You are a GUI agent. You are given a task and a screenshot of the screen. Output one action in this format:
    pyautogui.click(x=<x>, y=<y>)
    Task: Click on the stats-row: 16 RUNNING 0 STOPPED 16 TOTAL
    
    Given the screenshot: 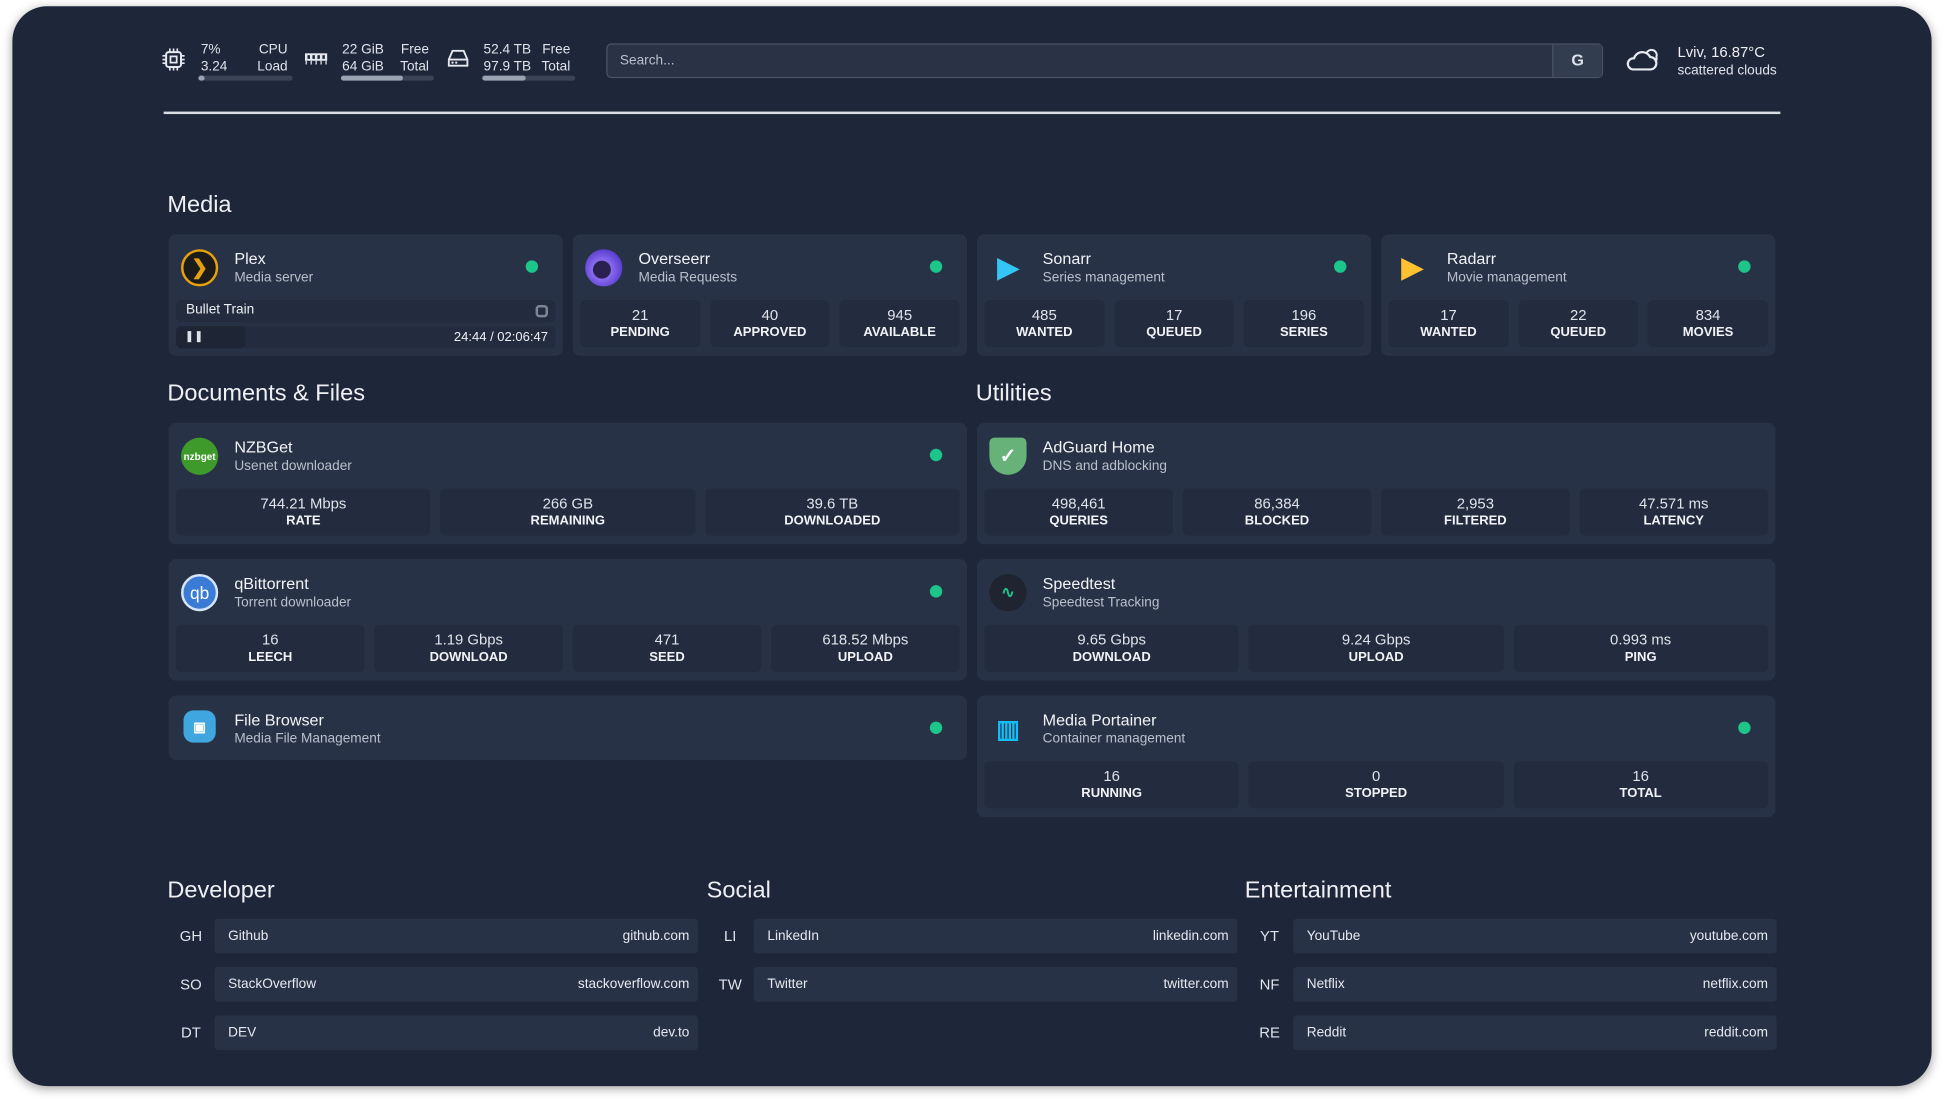 What is the action you would take?
    pyautogui.click(x=1376, y=785)
    